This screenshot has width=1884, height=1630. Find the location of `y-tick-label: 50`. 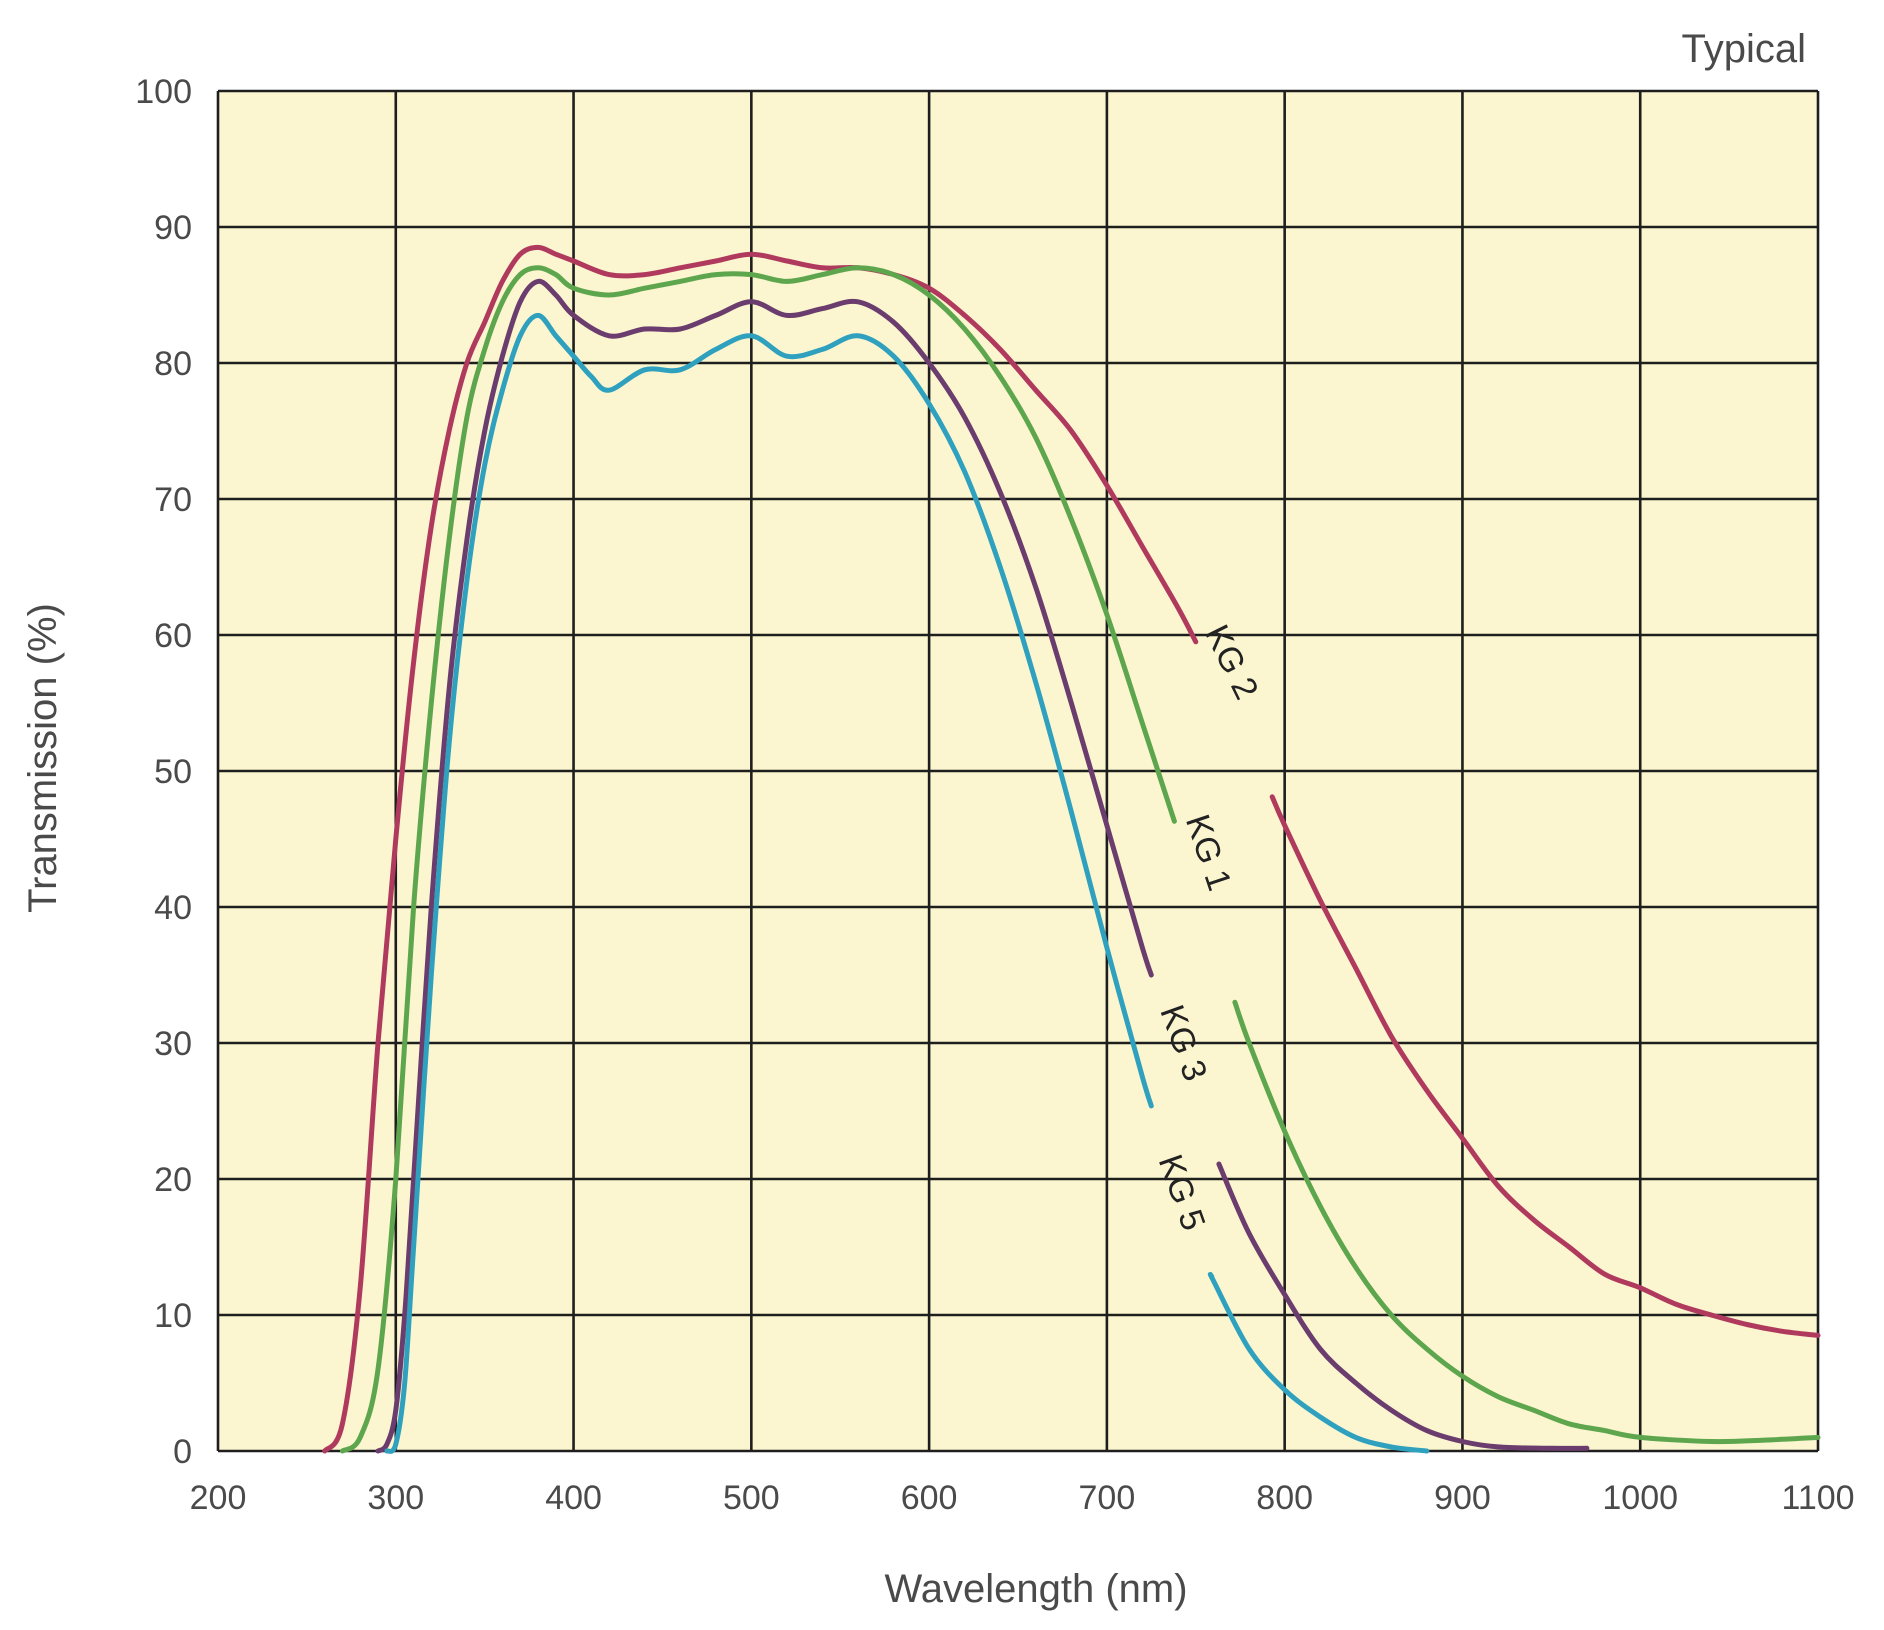

y-tick-label: 50 is located at coordinates (173, 772).